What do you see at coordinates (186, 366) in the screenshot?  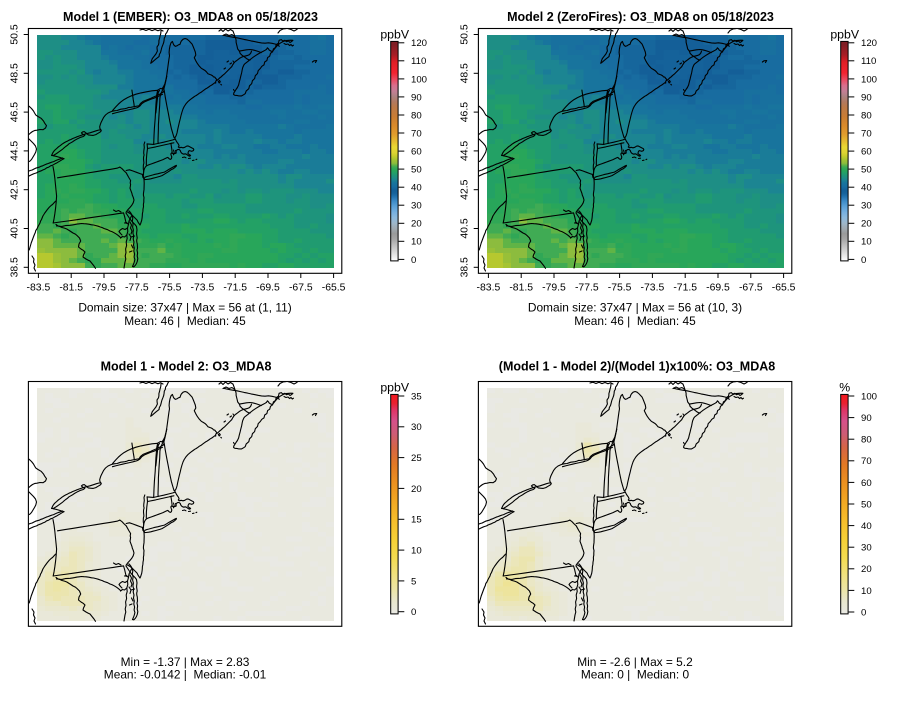 I see `svg-text: Model 1 - Model 2: O3_MDA8` at bounding box center [186, 366].